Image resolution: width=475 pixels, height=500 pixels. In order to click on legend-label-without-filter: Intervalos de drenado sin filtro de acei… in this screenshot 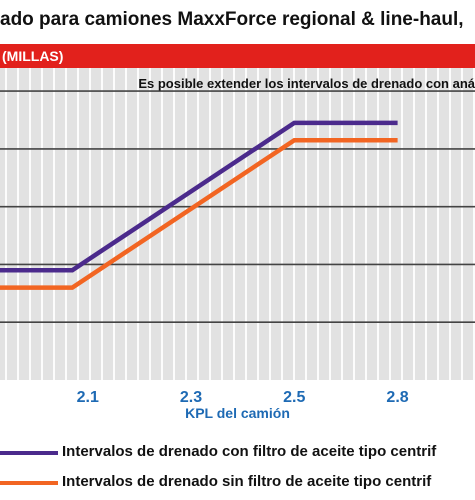, I will do `click(247, 481)`.